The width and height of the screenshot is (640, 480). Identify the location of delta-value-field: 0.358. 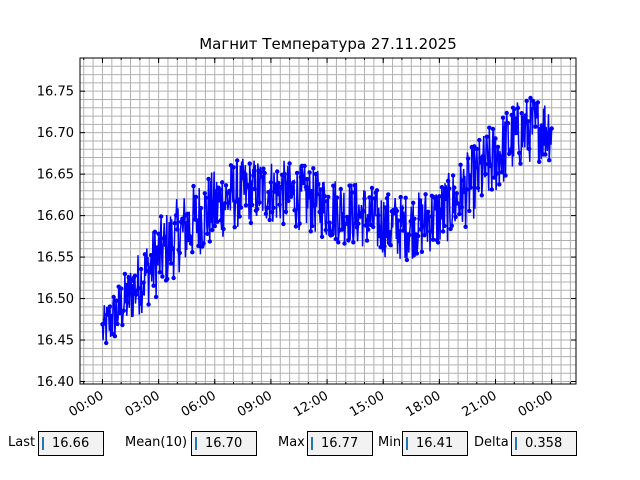
(544, 443).